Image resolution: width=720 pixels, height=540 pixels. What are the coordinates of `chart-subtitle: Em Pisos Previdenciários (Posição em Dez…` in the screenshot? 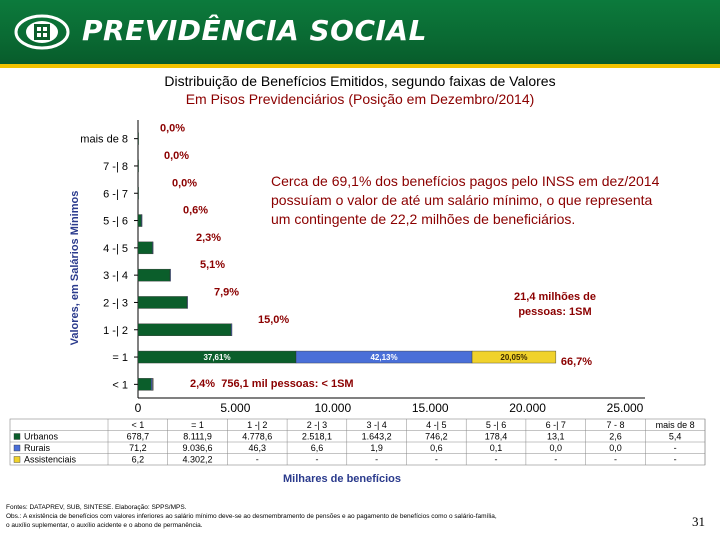 It's located at (360, 99).